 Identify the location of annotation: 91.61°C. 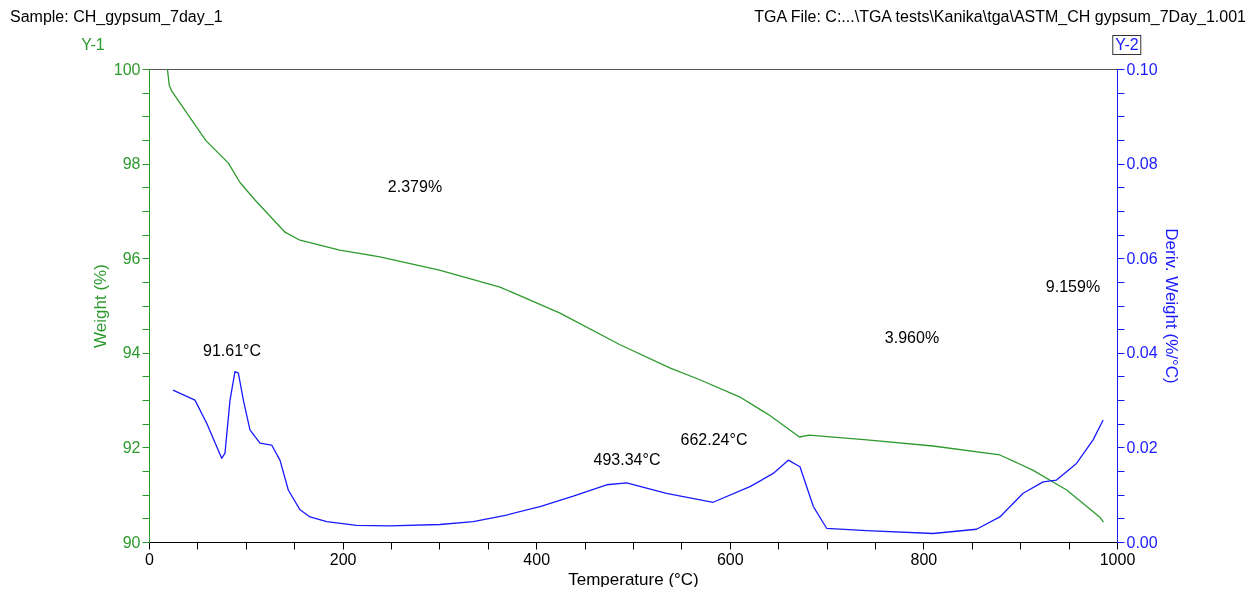
(232, 351).